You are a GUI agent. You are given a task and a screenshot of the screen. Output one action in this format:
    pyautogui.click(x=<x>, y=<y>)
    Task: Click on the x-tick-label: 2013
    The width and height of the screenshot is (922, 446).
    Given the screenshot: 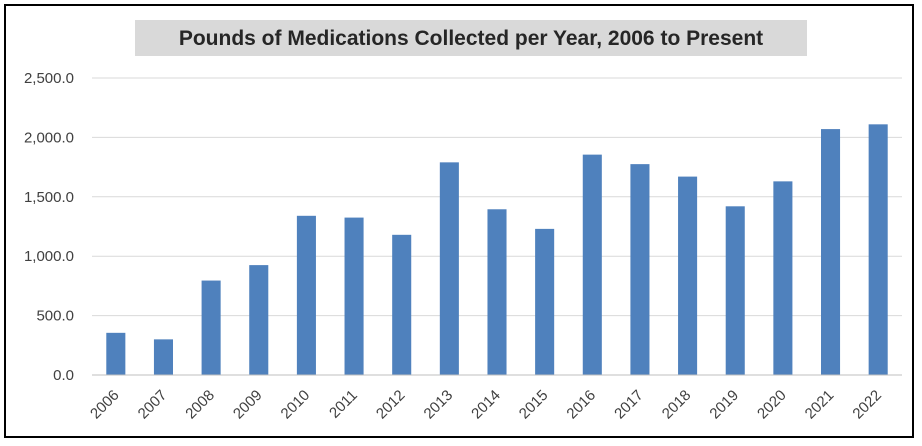 What is the action you would take?
    pyautogui.click(x=439, y=405)
    